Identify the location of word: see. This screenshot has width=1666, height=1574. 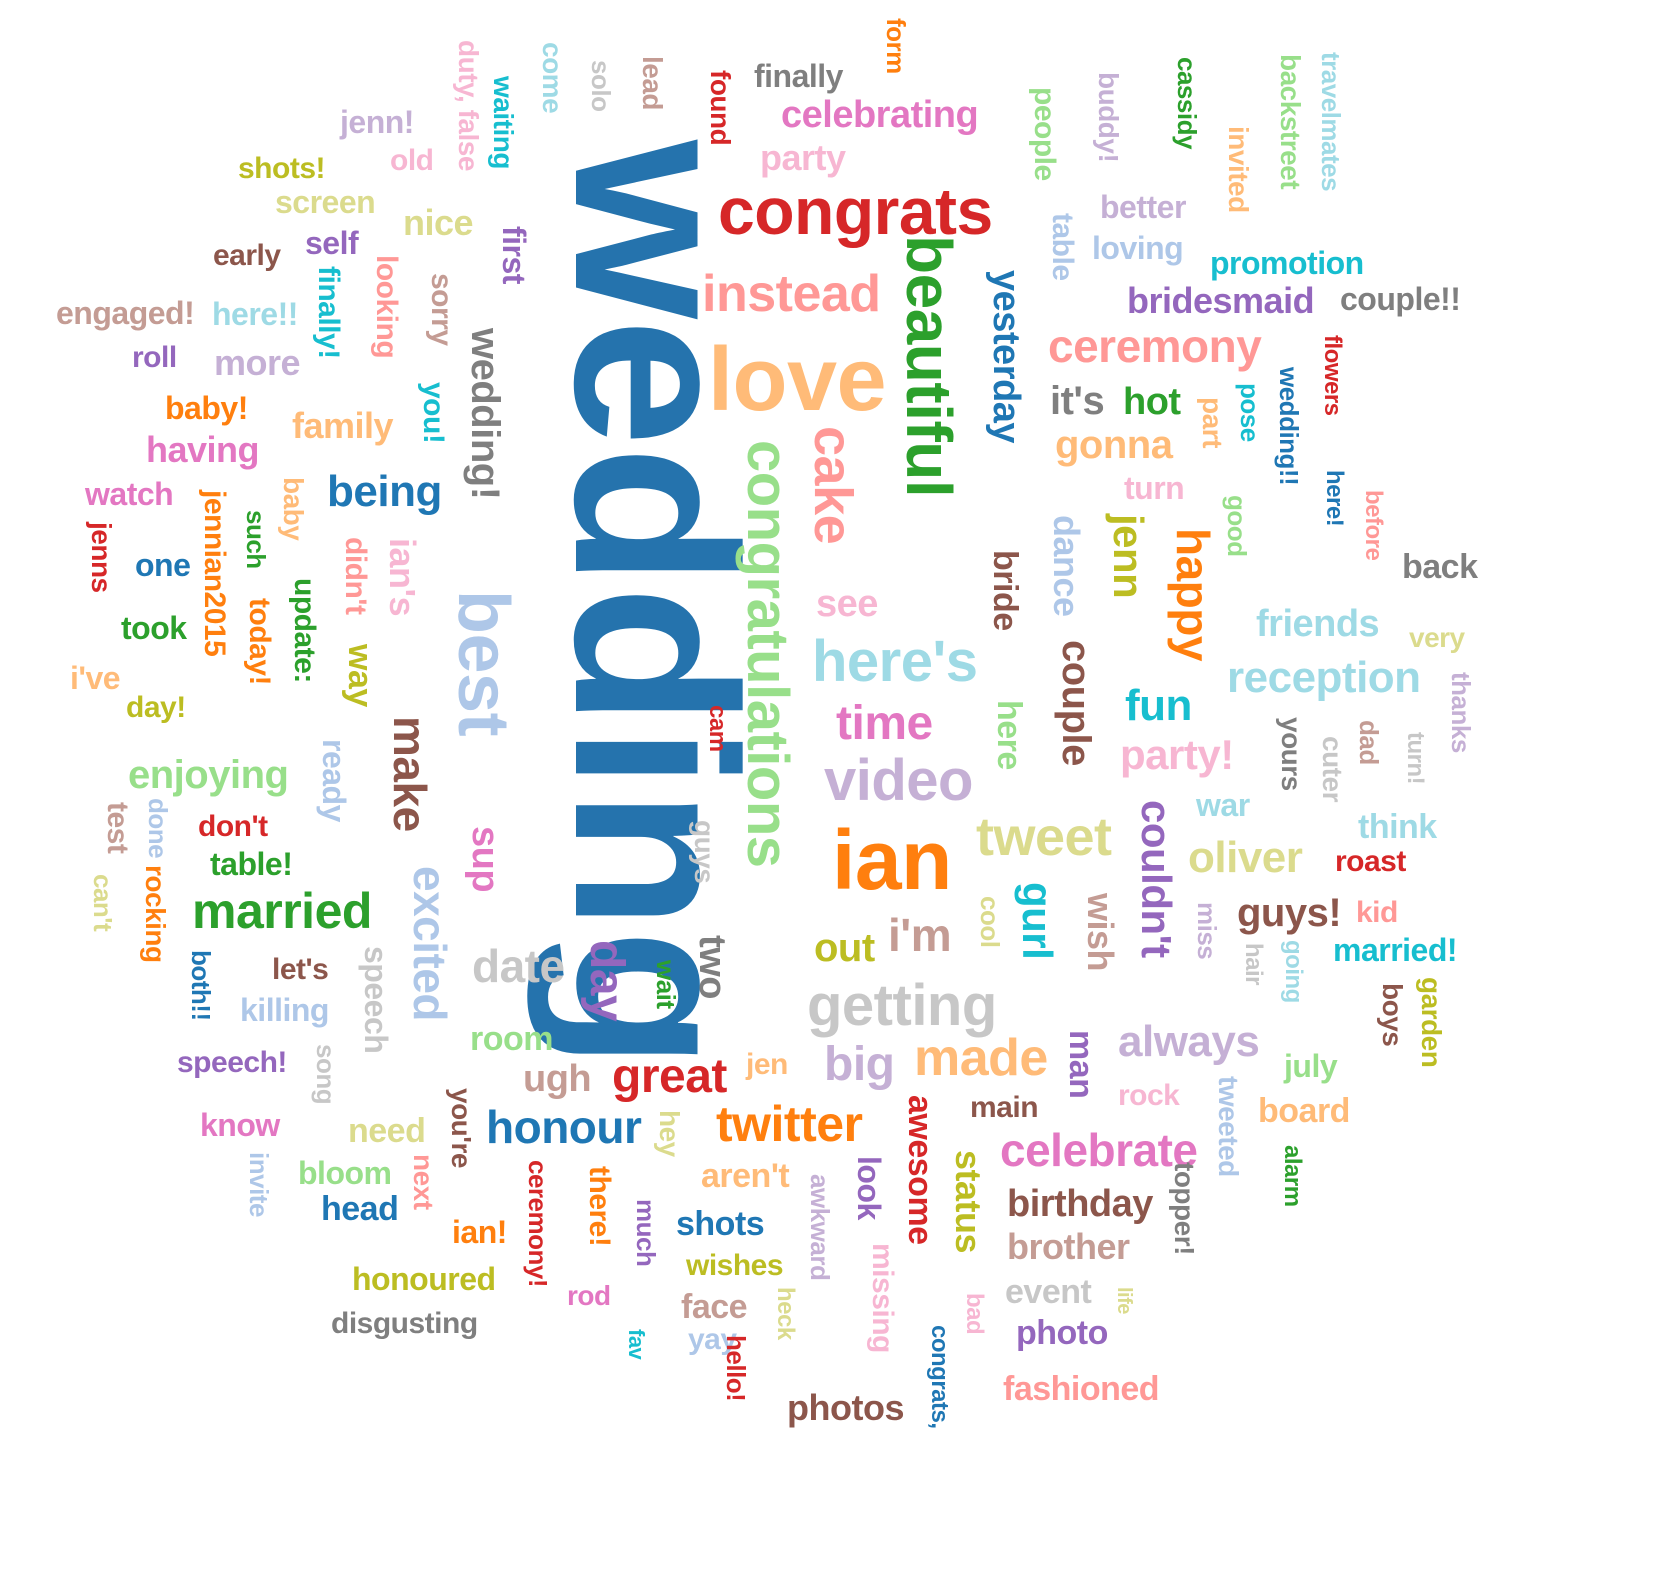
(847, 604).